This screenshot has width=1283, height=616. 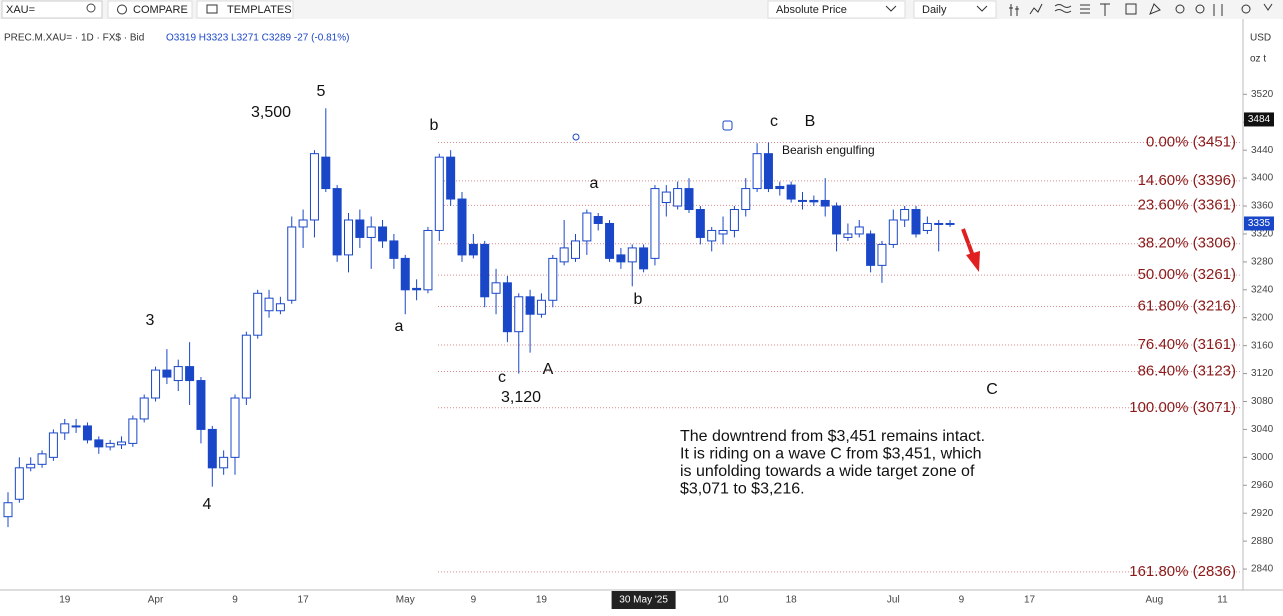 I want to click on templates-button, so click(x=245, y=9).